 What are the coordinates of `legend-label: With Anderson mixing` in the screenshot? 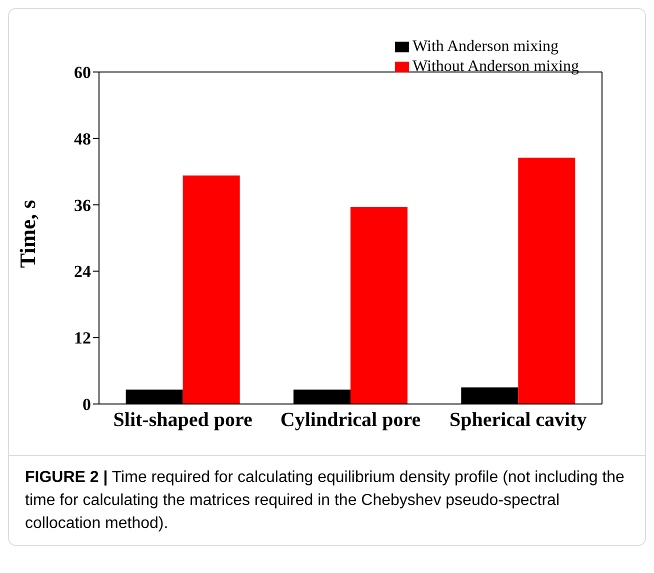 It's located at (485, 46).